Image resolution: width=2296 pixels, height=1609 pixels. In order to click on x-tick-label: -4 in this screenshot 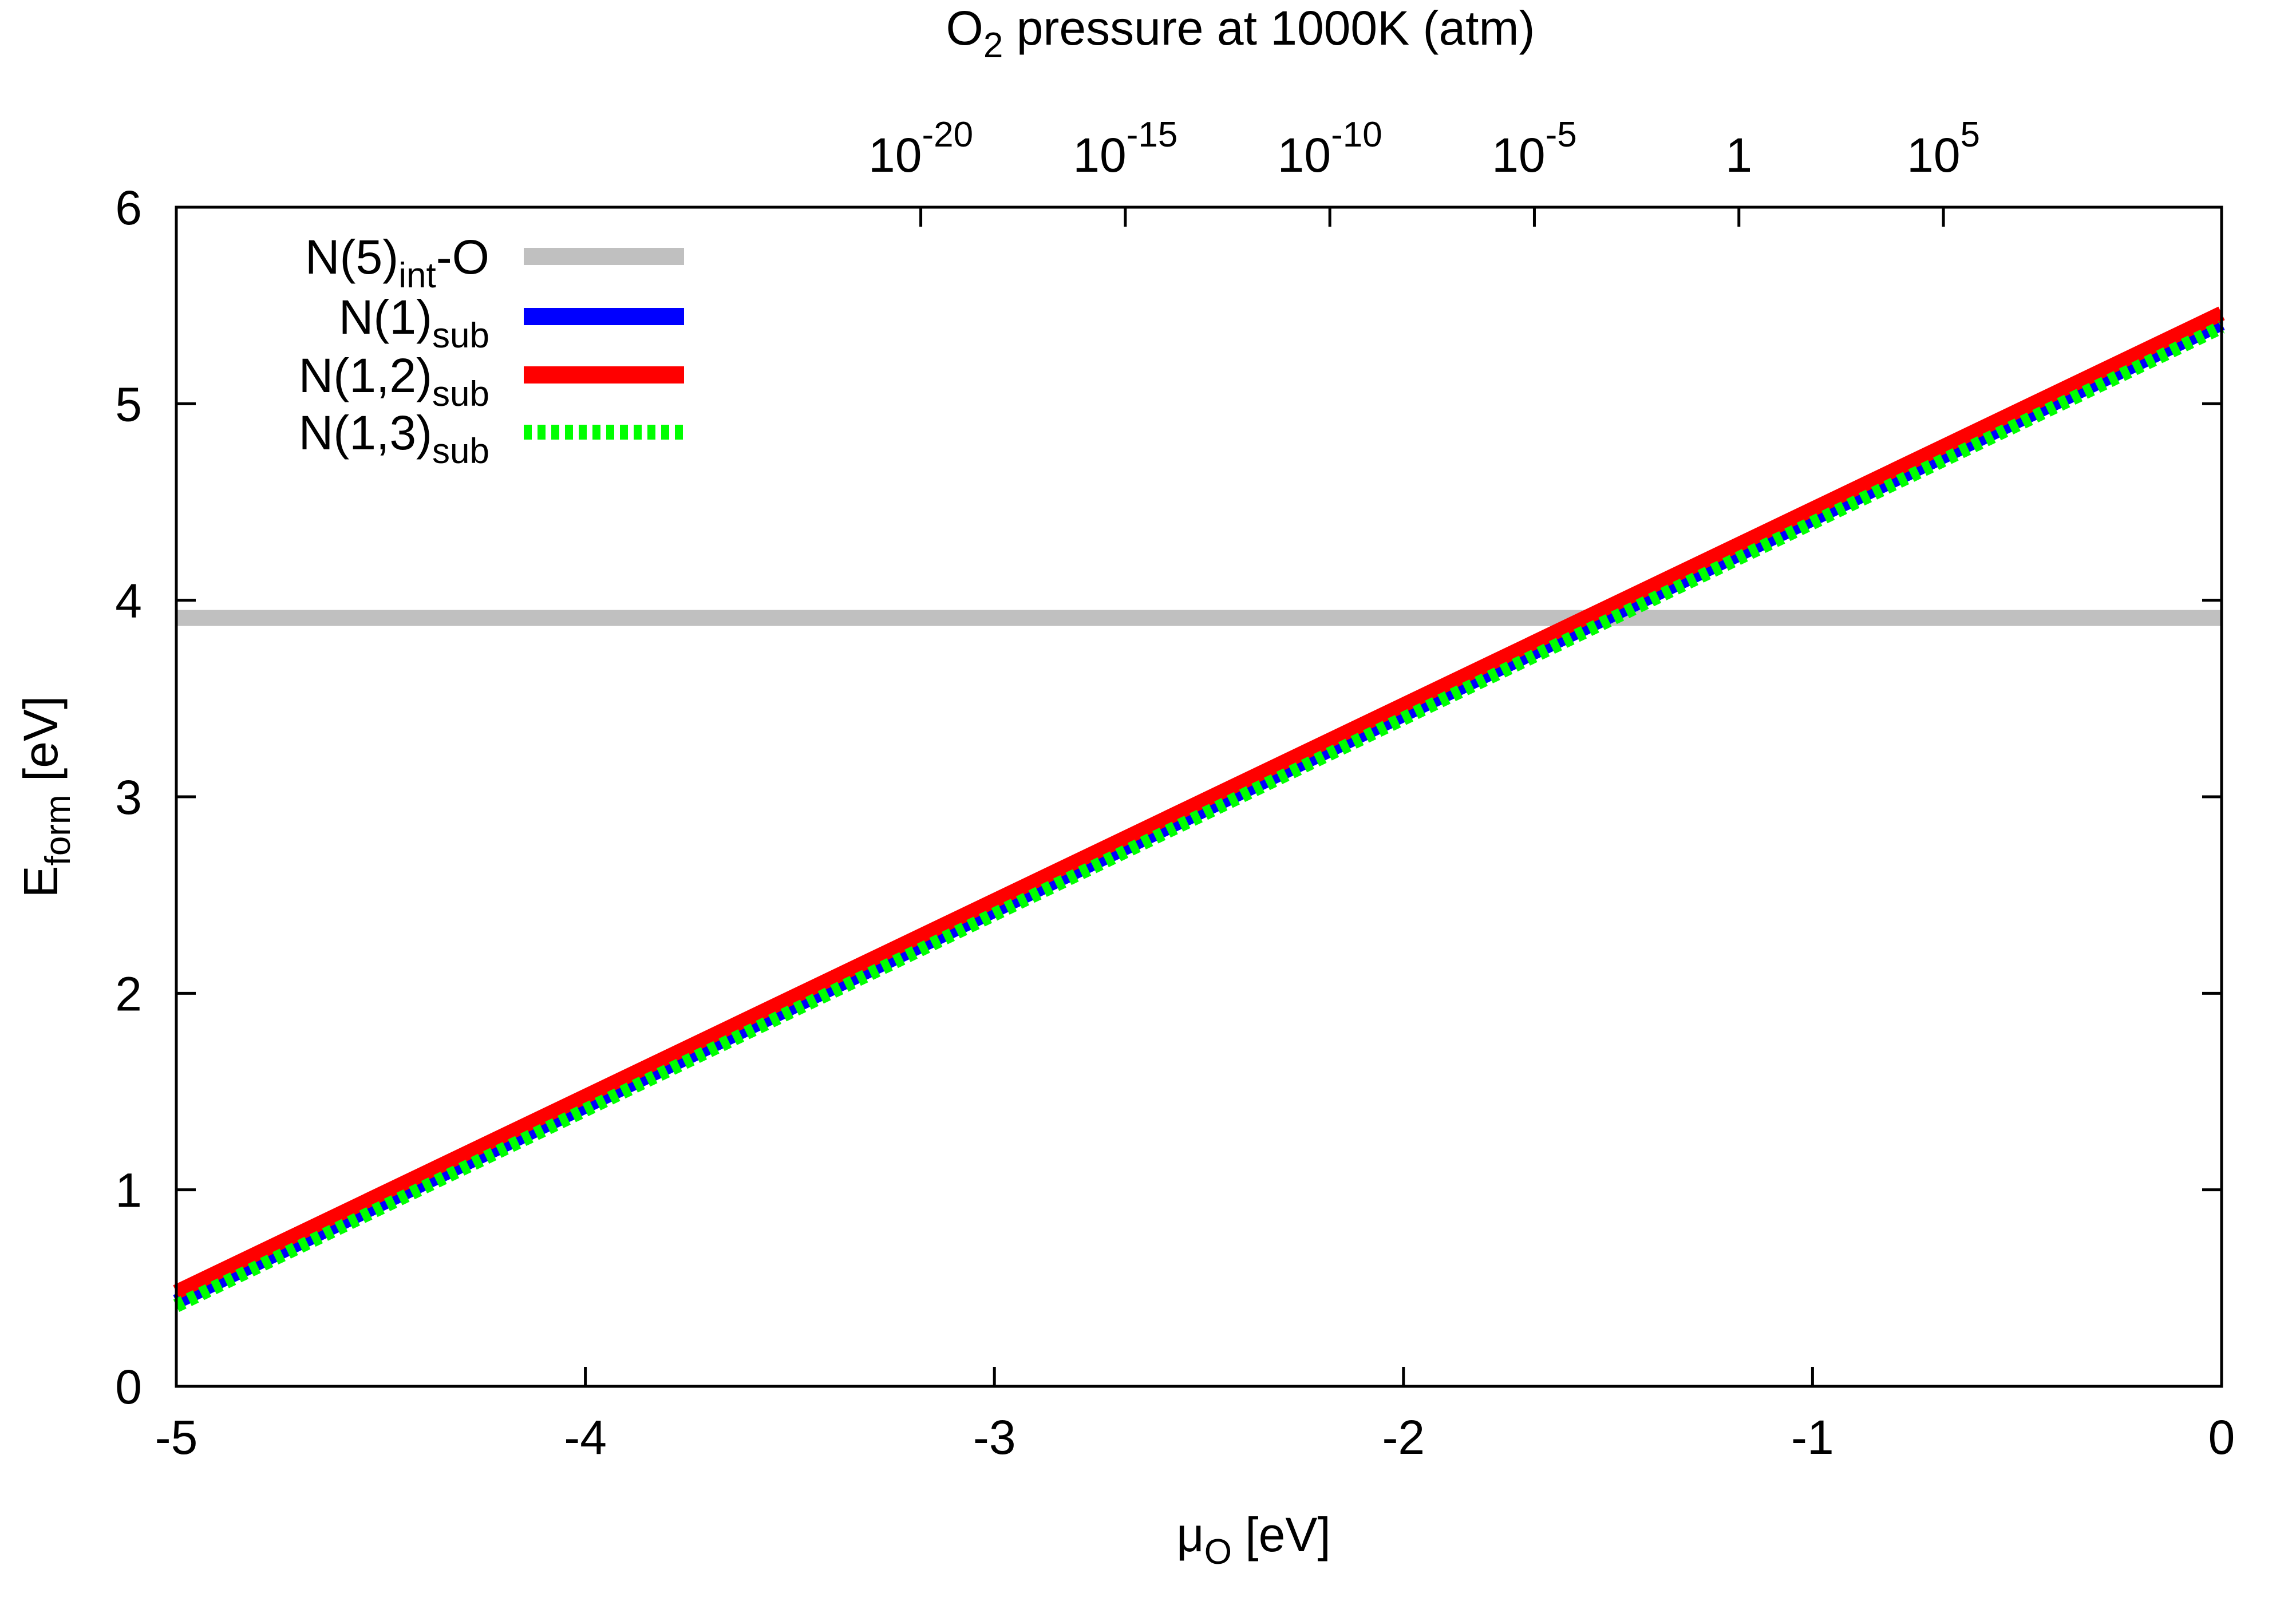, I will do `click(585, 1437)`.